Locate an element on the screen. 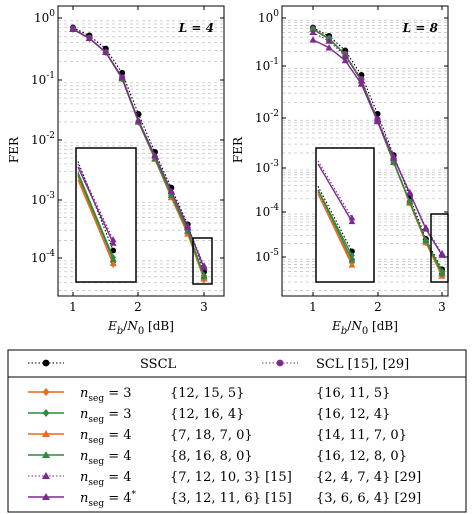 This screenshot has height=514, width=474. legend-nseg-r3: nseg = 4 is located at coordinates (106, 437).